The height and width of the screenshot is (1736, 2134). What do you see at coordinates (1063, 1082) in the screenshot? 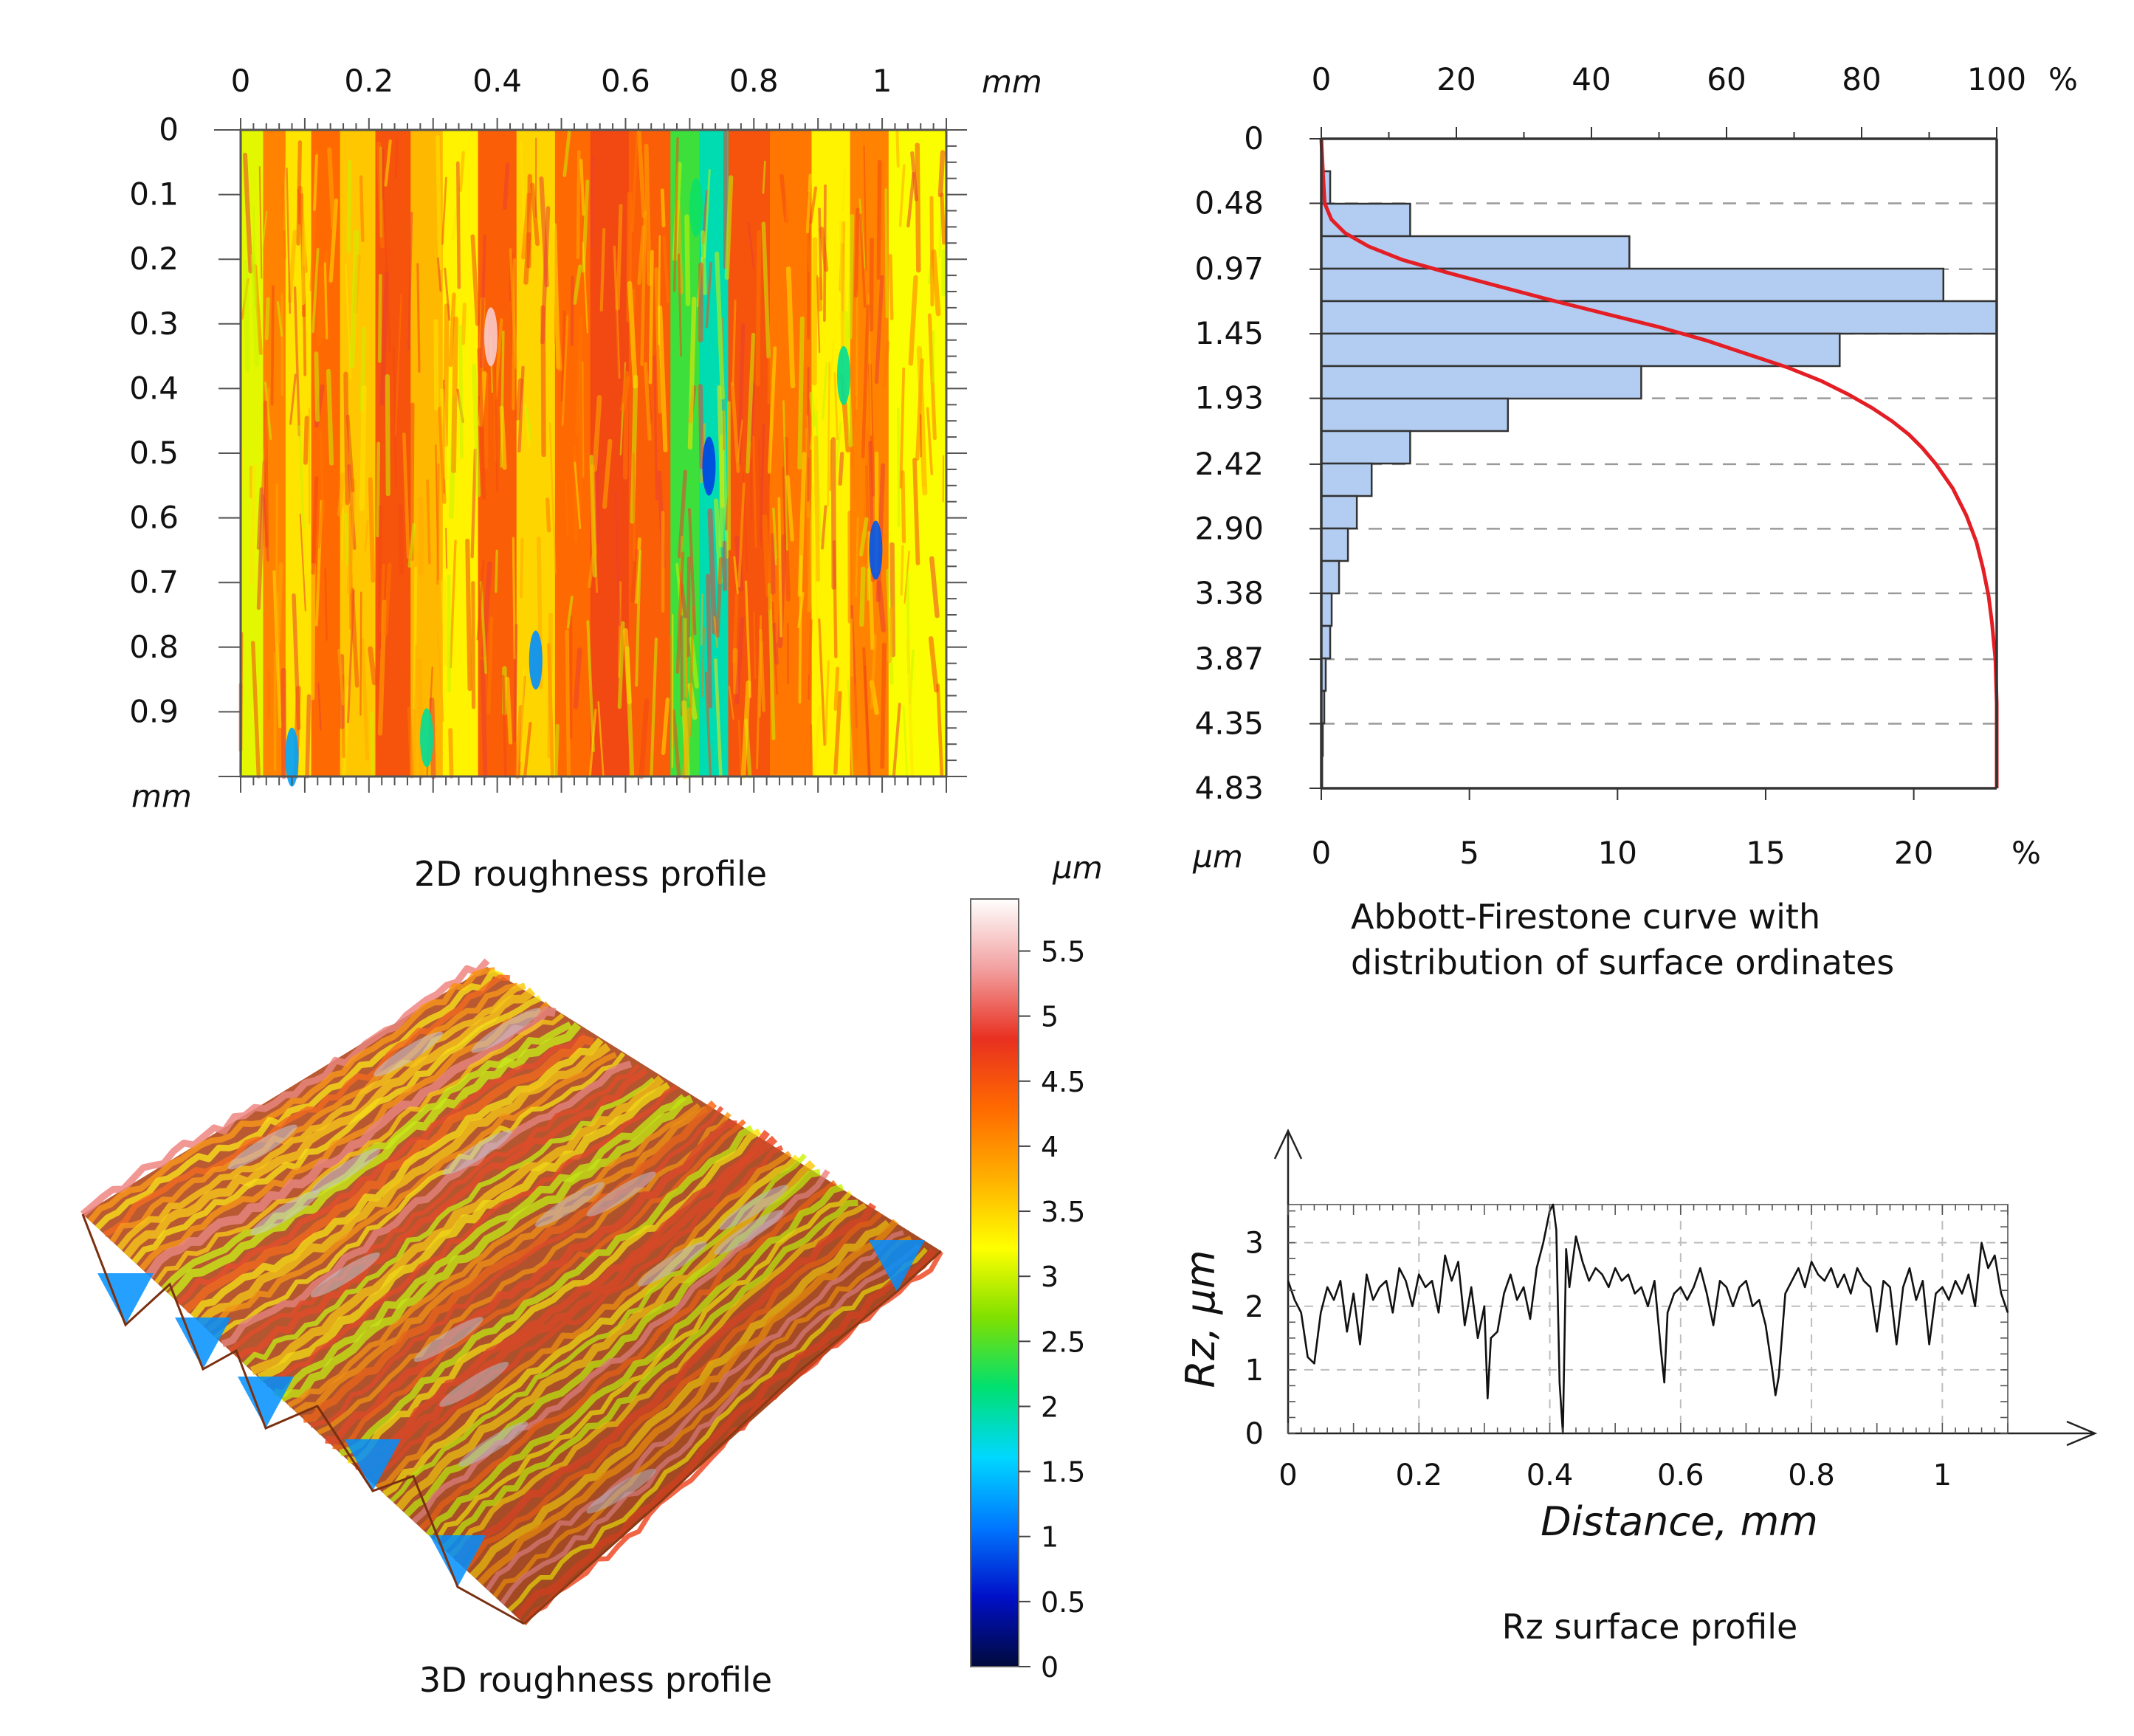
I see `colorbar-tick-label: 4.5` at bounding box center [1063, 1082].